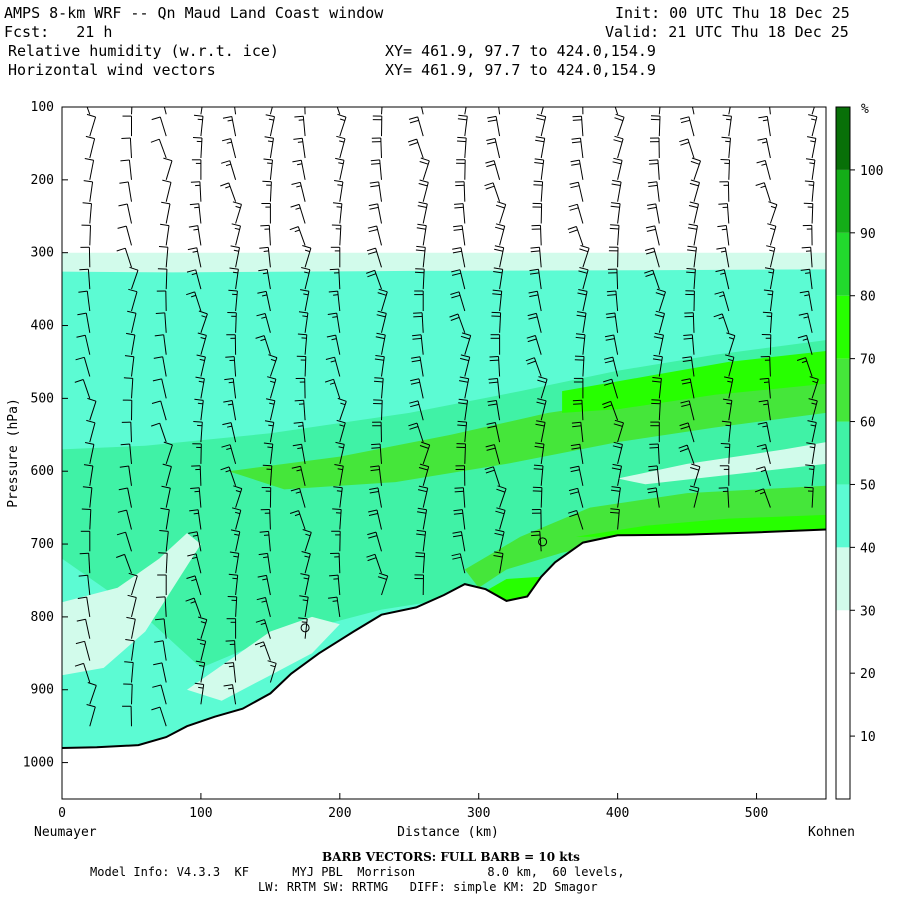  What do you see at coordinates (843, 705) in the screenshot?
I see `colorbar-swatch` at bounding box center [843, 705].